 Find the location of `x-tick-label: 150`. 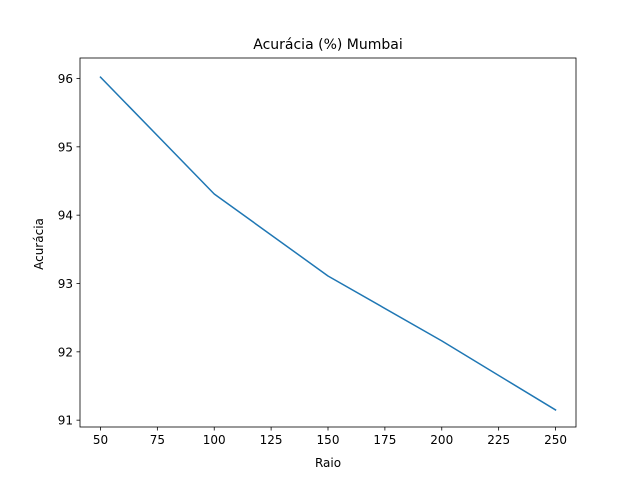

x-tick-label: 150 is located at coordinates (328, 440).